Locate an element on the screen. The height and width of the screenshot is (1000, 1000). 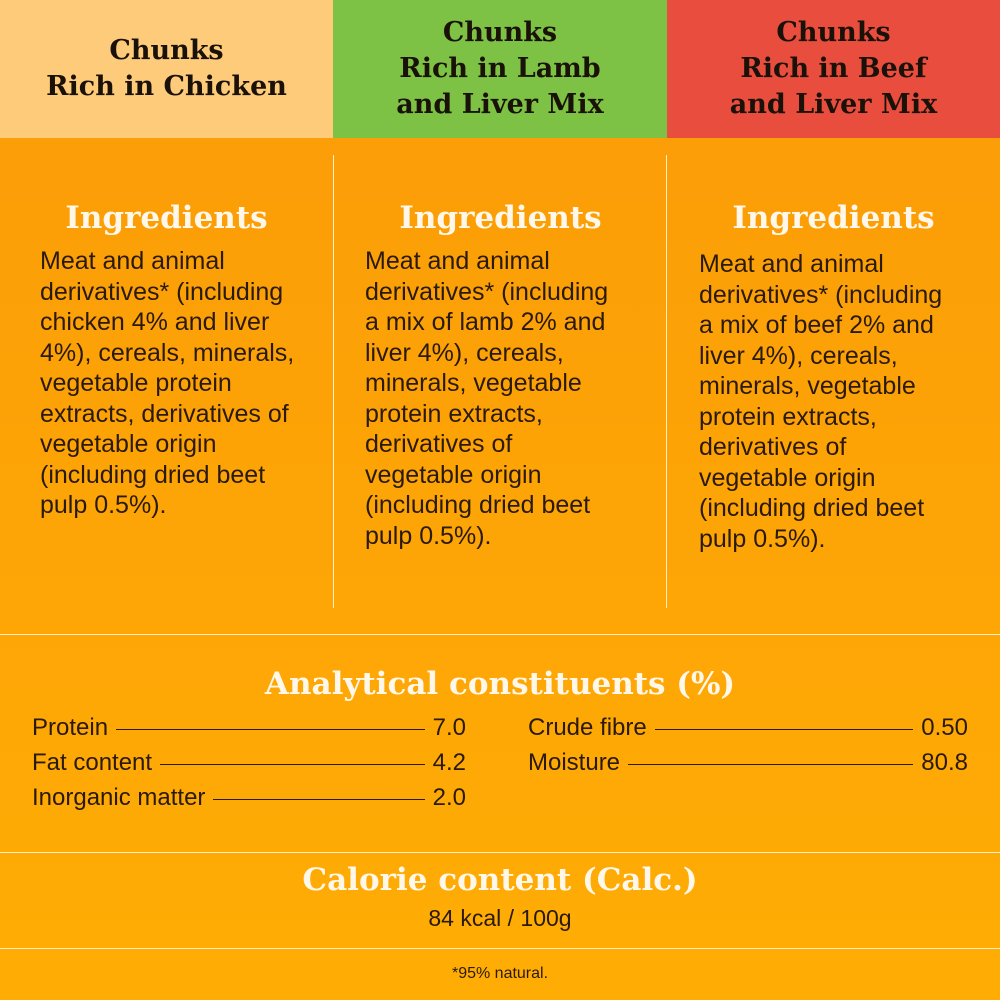
tab-chicken: Chunks Rich in Chicken is located at coordinates (166, 69).